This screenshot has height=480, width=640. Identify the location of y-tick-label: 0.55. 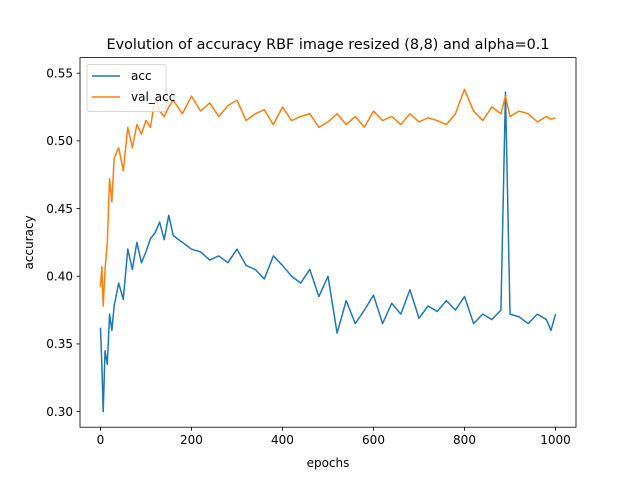
(59, 73).